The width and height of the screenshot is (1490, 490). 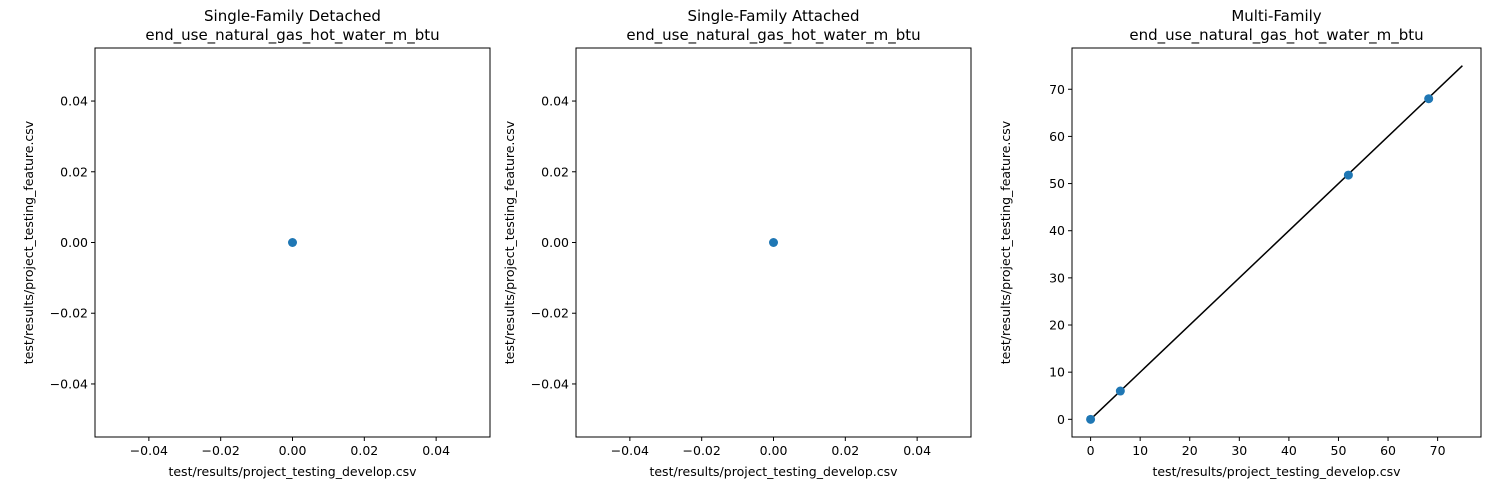 What do you see at coordinates (292, 16) in the screenshot?
I see `chart-title-line-1: Single-Family Detached` at bounding box center [292, 16].